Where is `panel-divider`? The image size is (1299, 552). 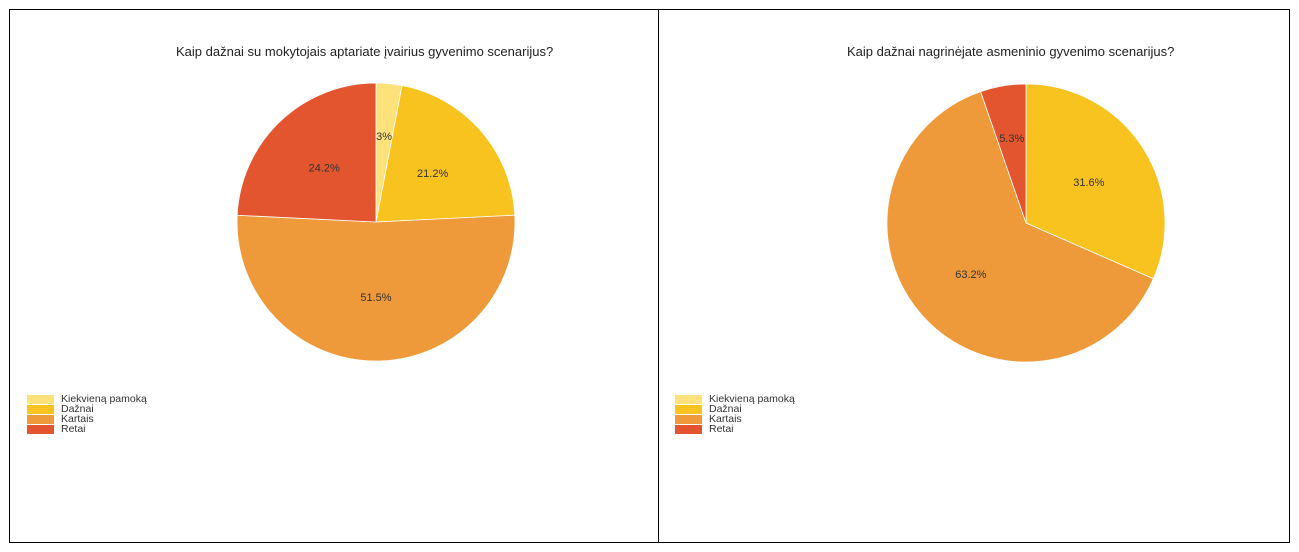 panel-divider is located at coordinates (658, 276).